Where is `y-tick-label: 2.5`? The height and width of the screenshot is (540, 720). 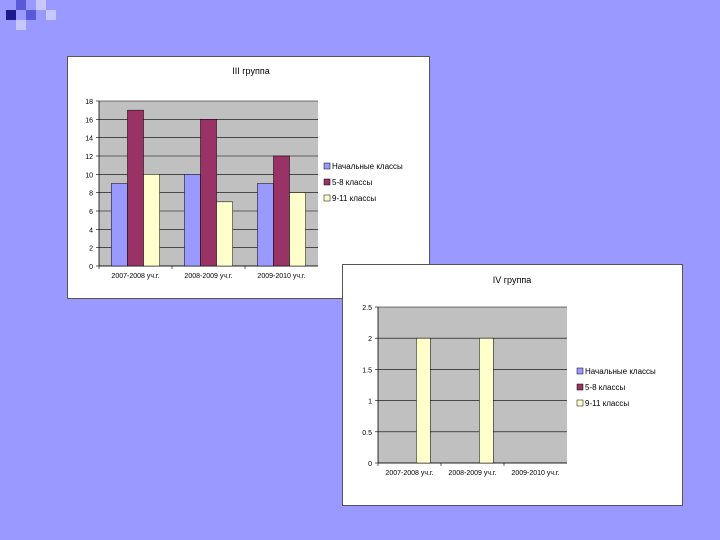 y-tick-label: 2.5 is located at coordinates (367, 308).